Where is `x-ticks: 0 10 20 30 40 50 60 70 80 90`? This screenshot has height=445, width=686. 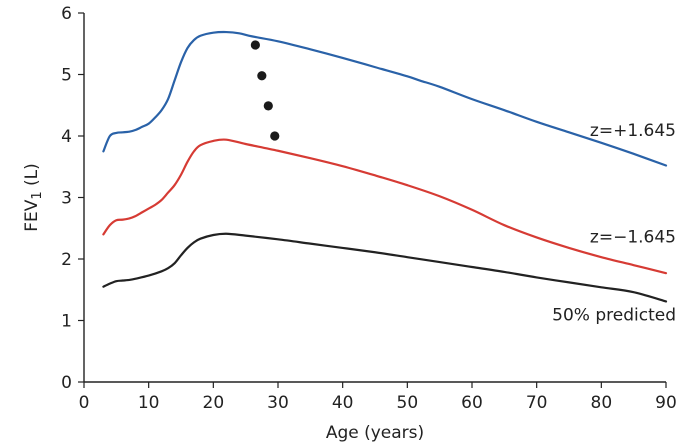
x-ticks: 0 10 20 30 40 50 60 70 80 90 is located at coordinates (378, 397).